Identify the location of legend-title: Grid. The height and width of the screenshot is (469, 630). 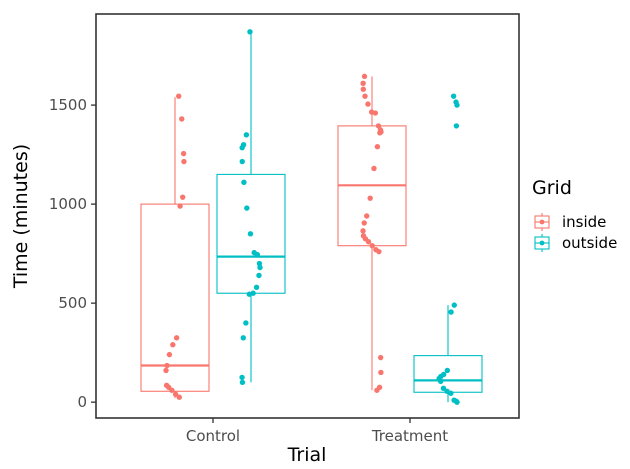
(552, 188).